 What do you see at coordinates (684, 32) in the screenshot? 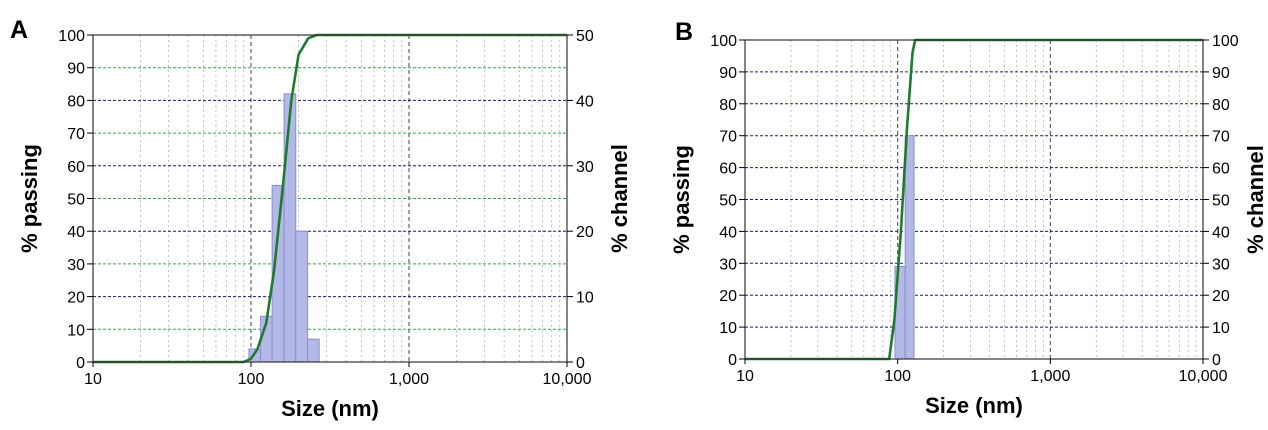
I see `panel-letter: B` at bounding box center [684, 32].